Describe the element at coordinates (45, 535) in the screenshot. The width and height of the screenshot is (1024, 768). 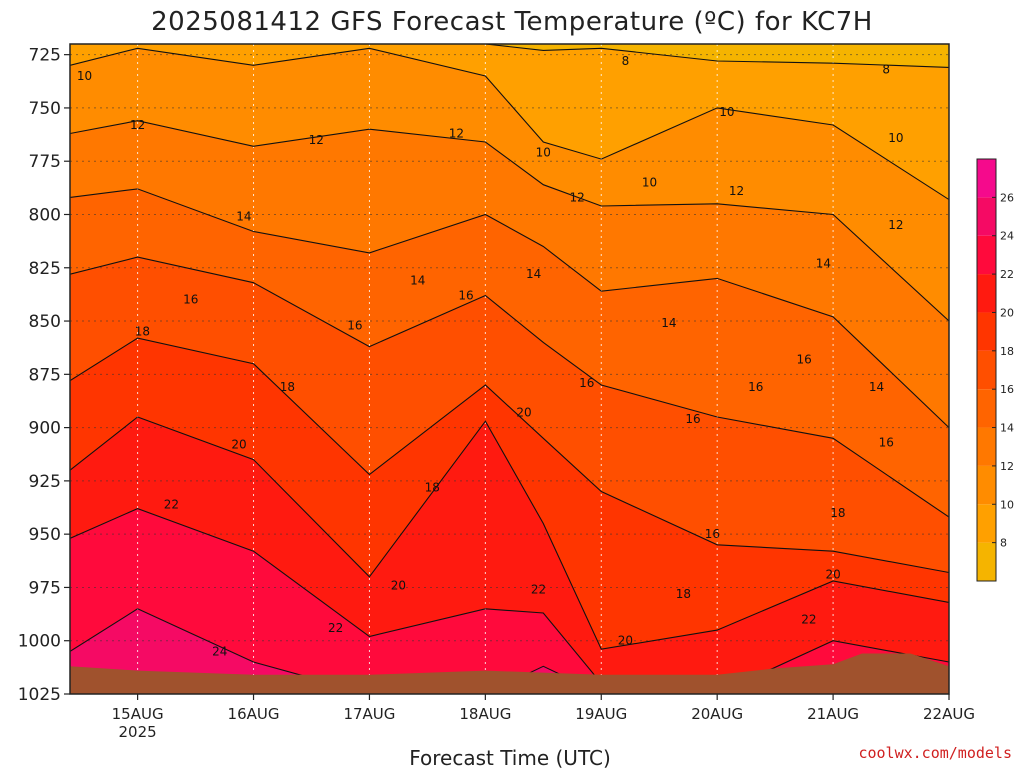
I see `y-tick-label: 950` at that location.